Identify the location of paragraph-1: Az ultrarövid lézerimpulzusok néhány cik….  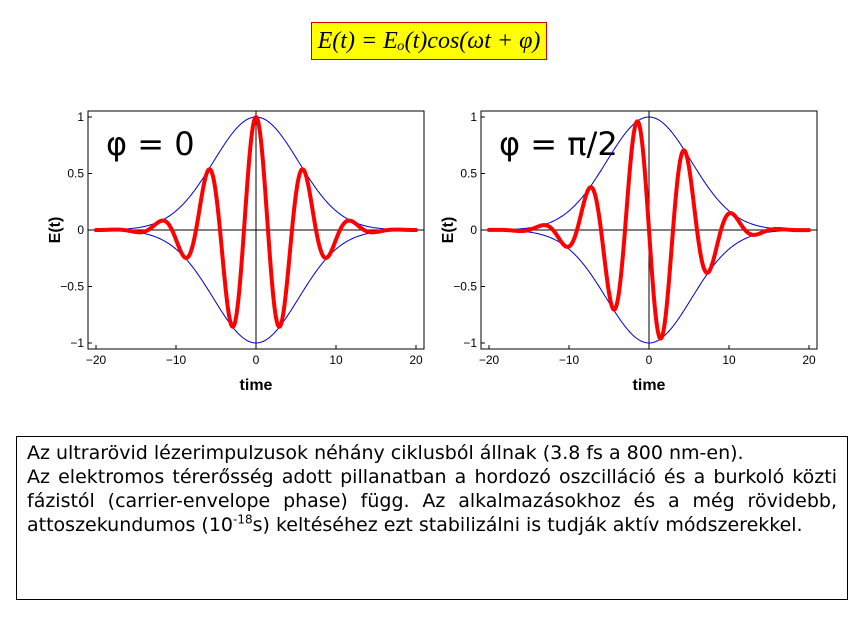
(385, 453).